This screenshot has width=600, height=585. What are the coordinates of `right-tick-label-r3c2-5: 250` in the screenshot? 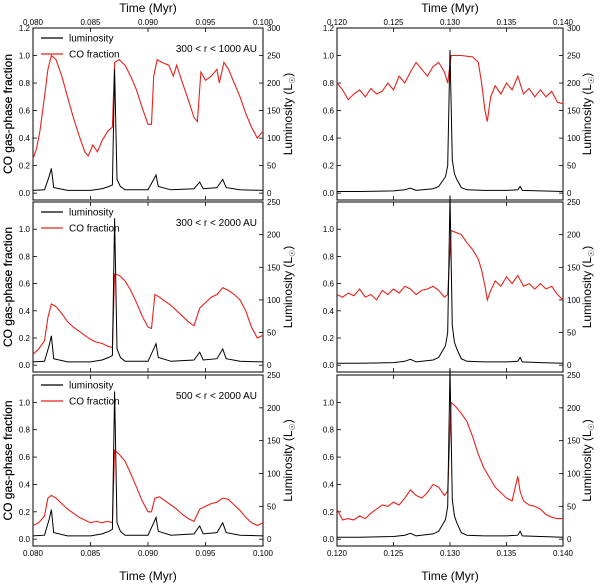 It's located at (574, 375).